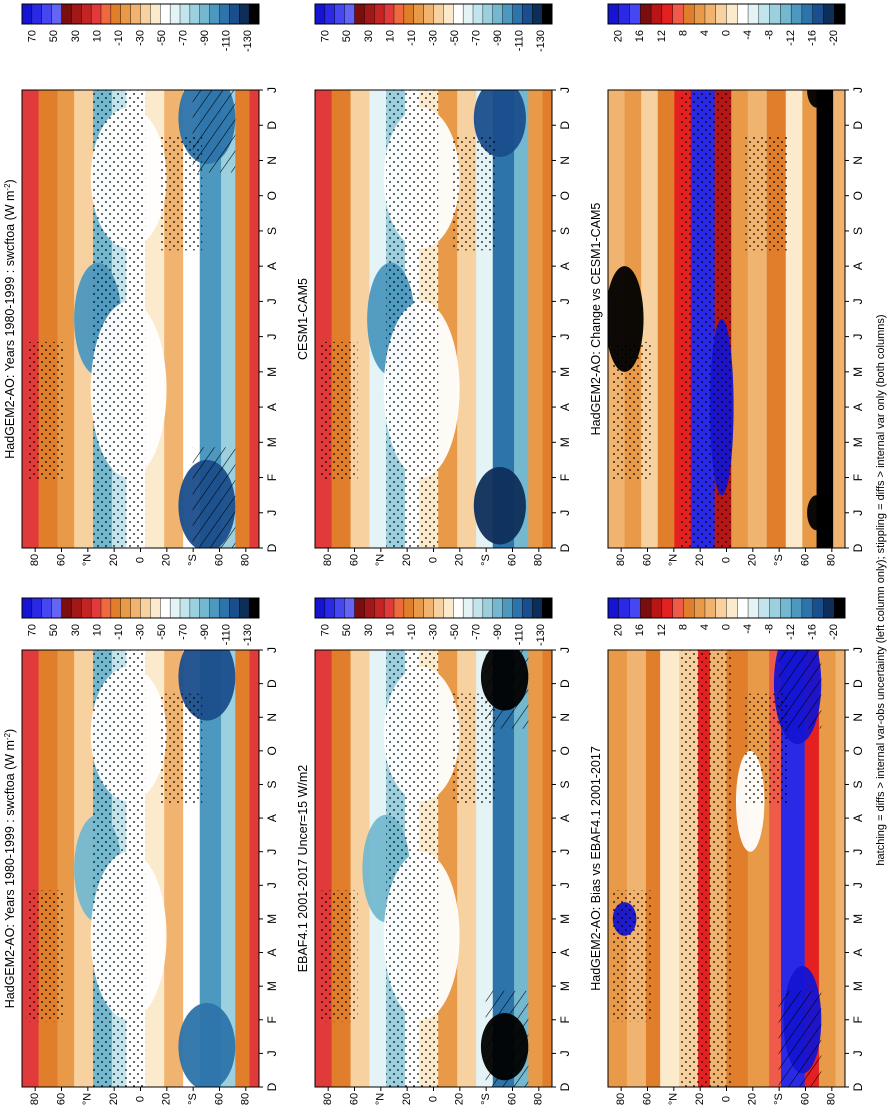 This screenshot has height=1110, width=895. I want to click on colorbar-label: -12, so click(791, 632).